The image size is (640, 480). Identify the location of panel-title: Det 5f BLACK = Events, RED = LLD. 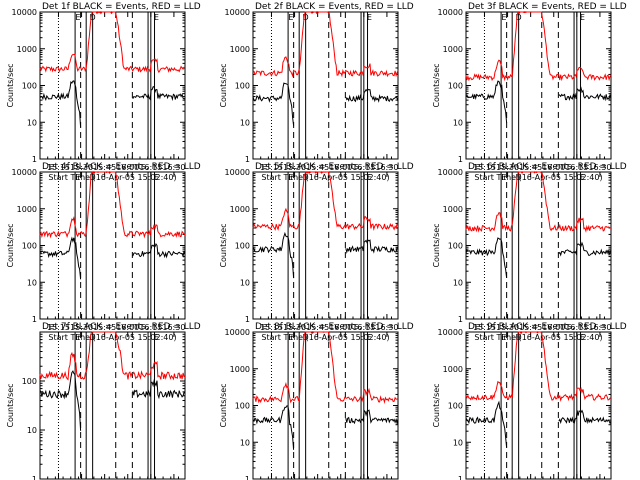
(334, 167).